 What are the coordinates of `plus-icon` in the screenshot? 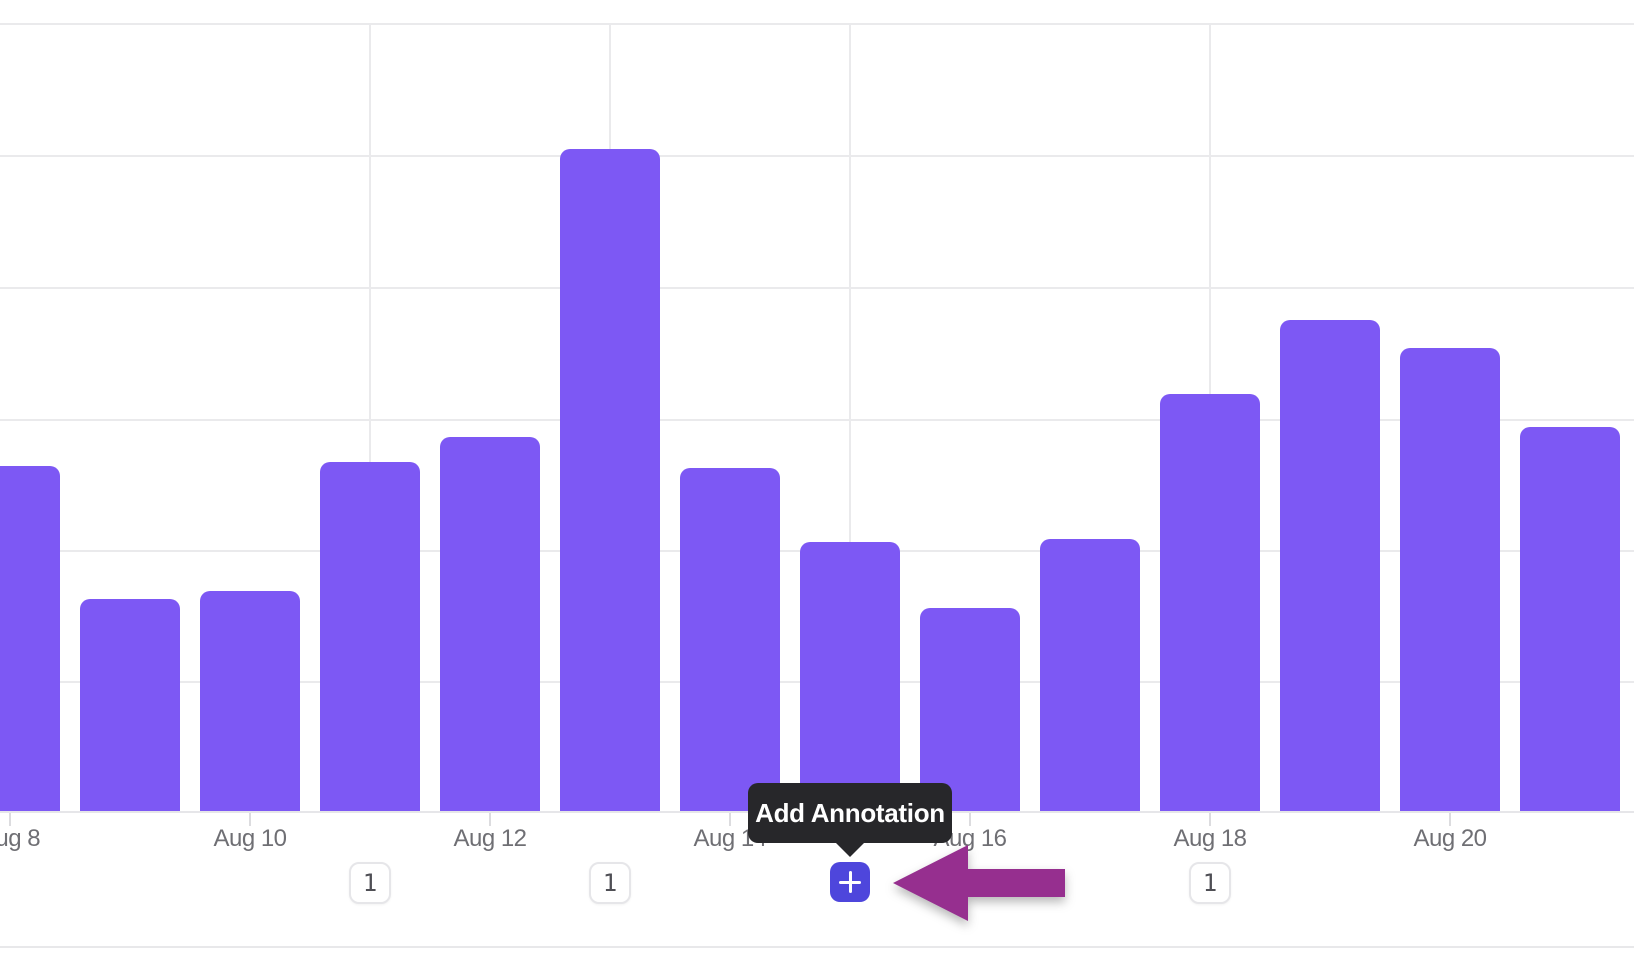 It's located at (850, 882).